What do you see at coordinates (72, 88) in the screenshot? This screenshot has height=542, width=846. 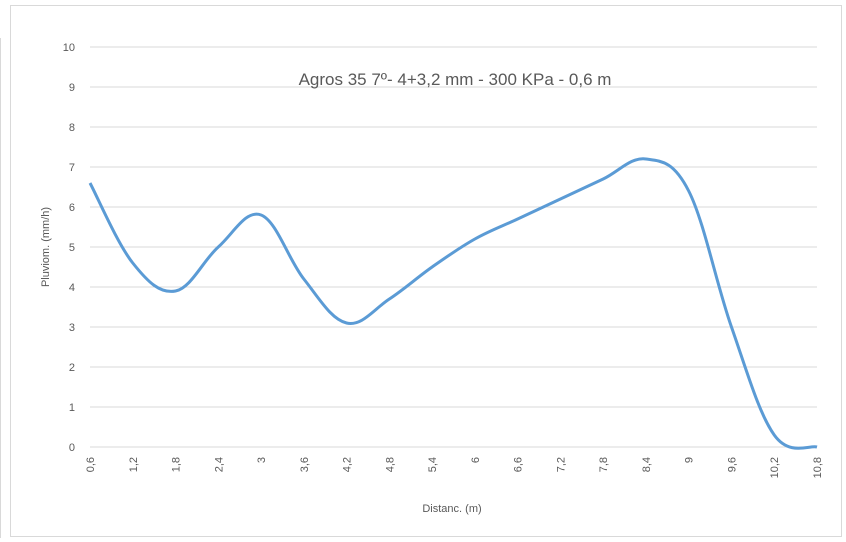 I see `y-tick-label: 9` at bounding box center [72, 88].